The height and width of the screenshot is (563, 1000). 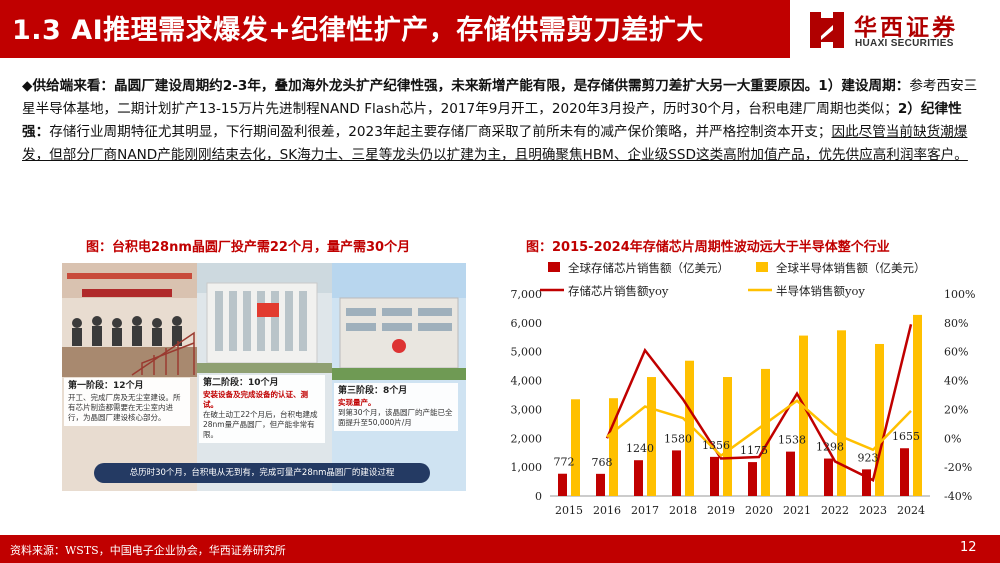 What do you see at coordinates (395, 417) in the screenshot?
I see `stage-3-desc: 到第30个月，该晶圆厂的产能已全面提升至50,000片/月` at bounding box center [395, 417].